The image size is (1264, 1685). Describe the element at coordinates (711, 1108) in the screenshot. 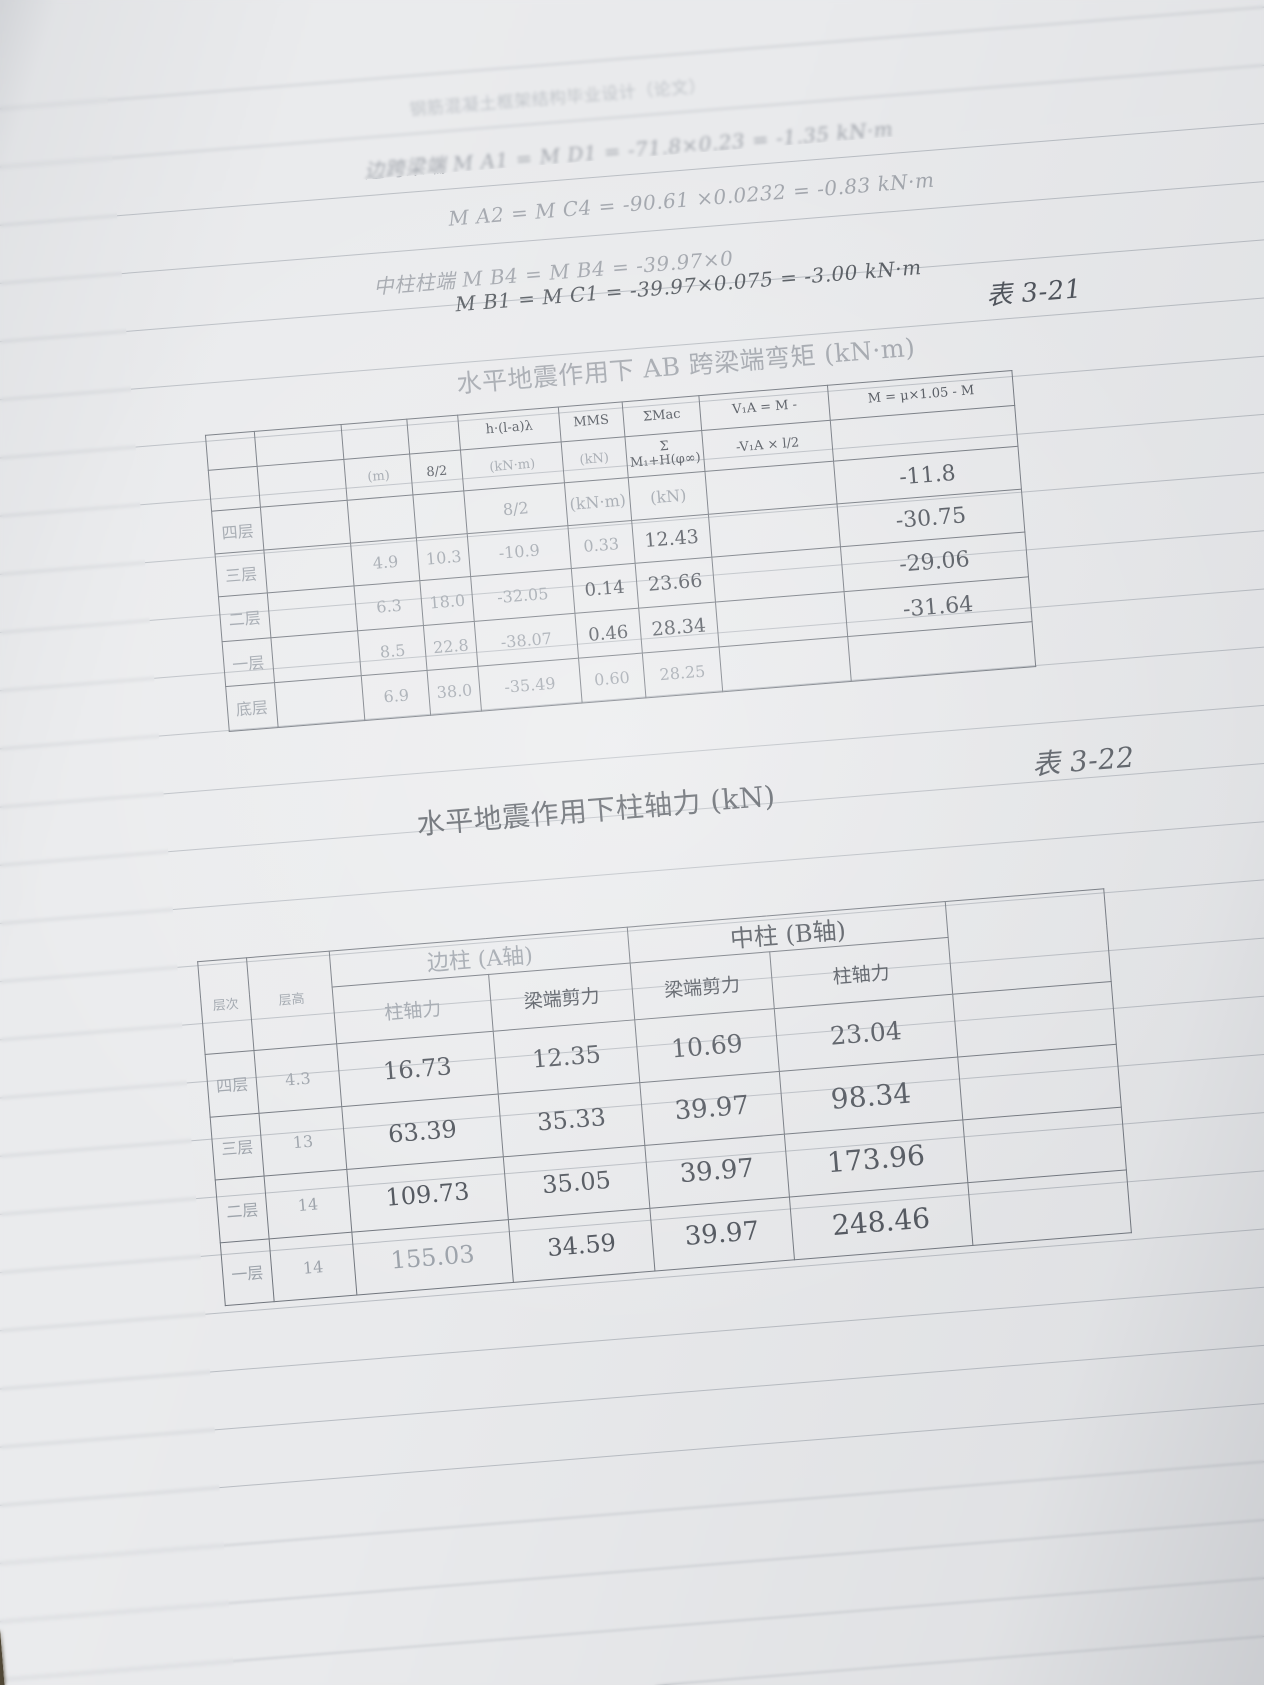

I see `t2r1-c3: 39.97` at that location.